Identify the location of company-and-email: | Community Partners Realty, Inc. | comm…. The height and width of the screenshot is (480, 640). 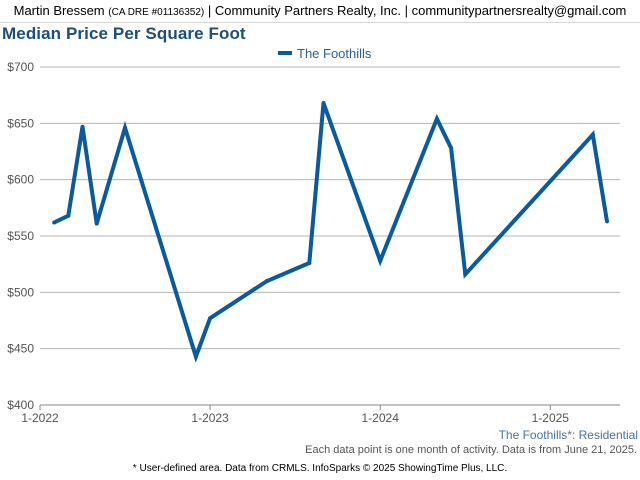
(417, 10).